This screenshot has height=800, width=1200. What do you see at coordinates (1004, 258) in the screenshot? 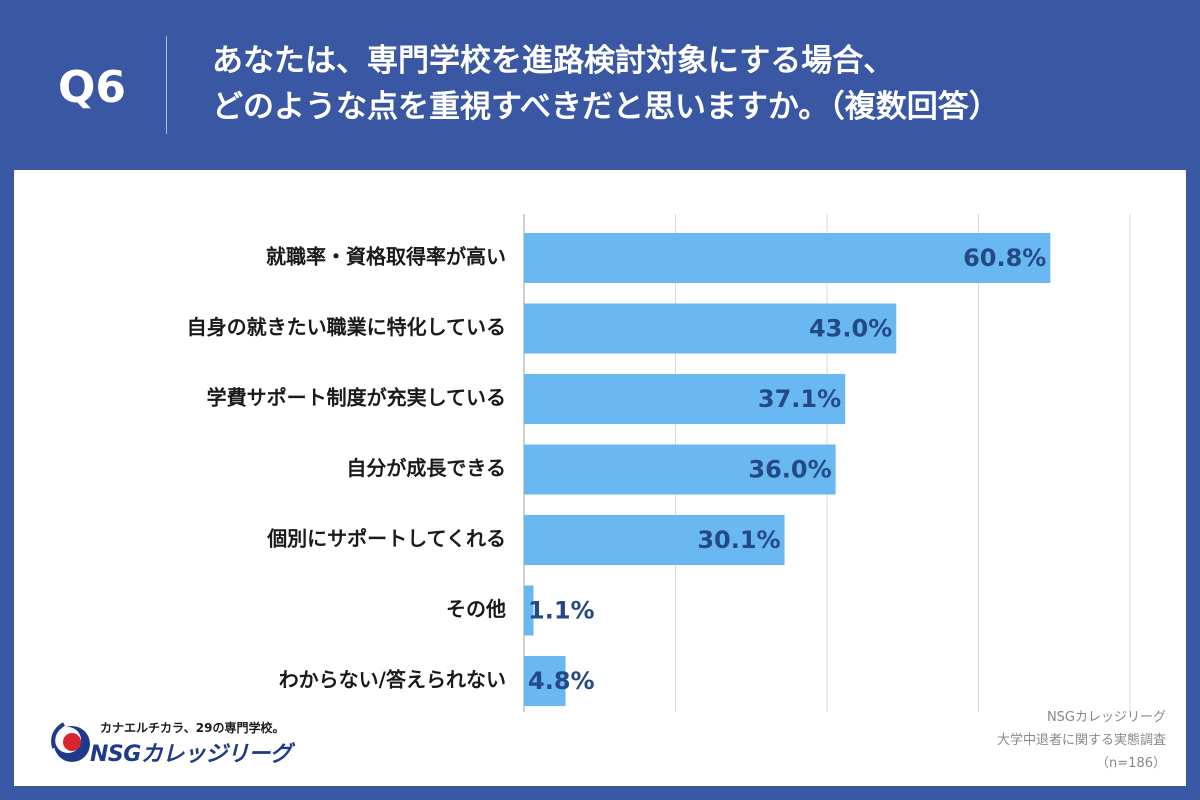
I see `value-label: 60.8%` at bounding box center [1004, 258].